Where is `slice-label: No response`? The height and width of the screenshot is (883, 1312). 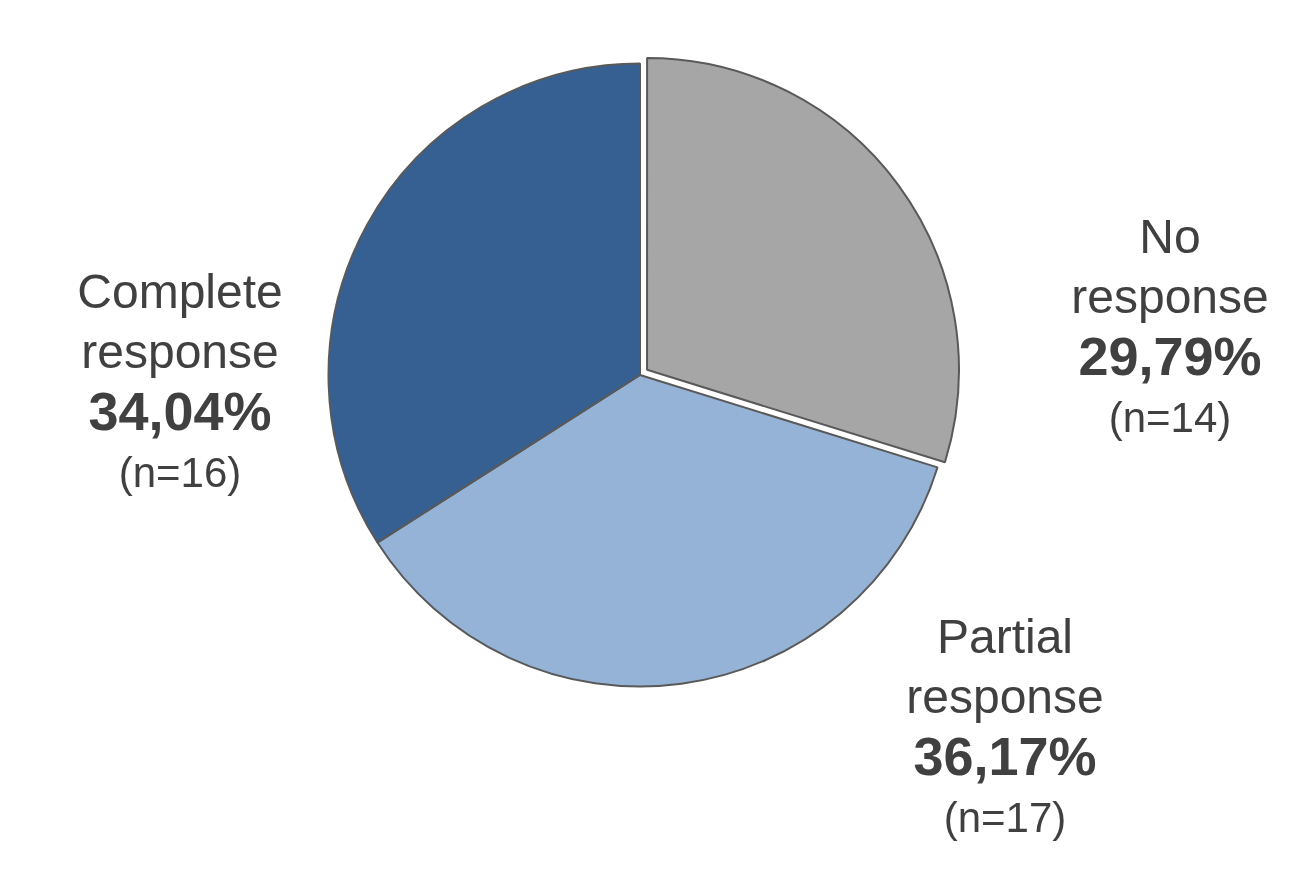
slice-label: No response is located at coordinates (1170, 267).